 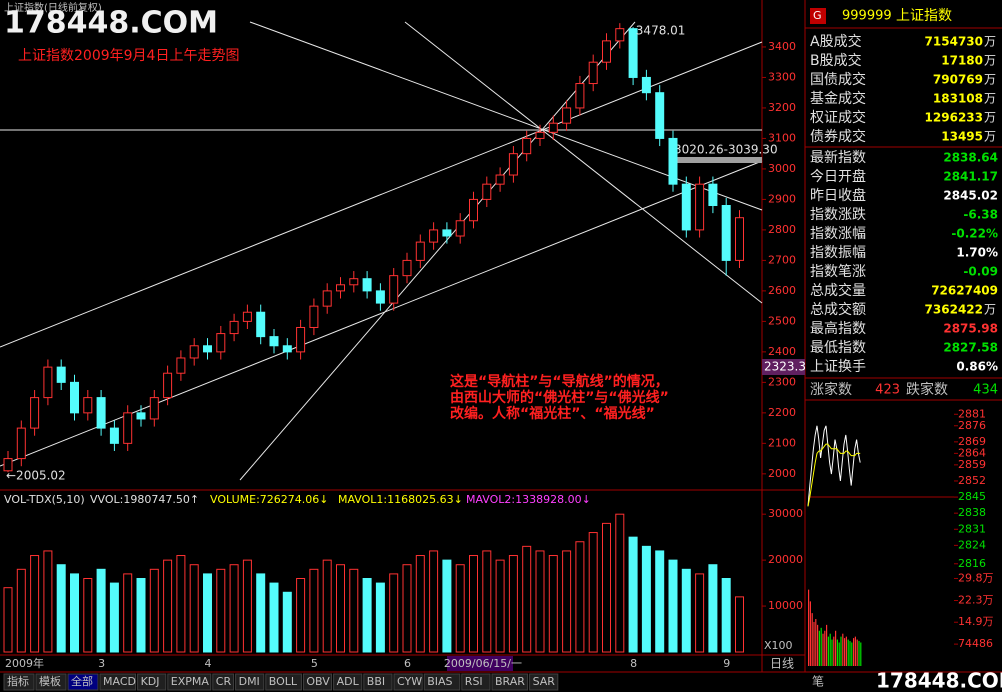 I want to click on readout: MAVOL2:1338928.00↓, so click(x=528, y=499).